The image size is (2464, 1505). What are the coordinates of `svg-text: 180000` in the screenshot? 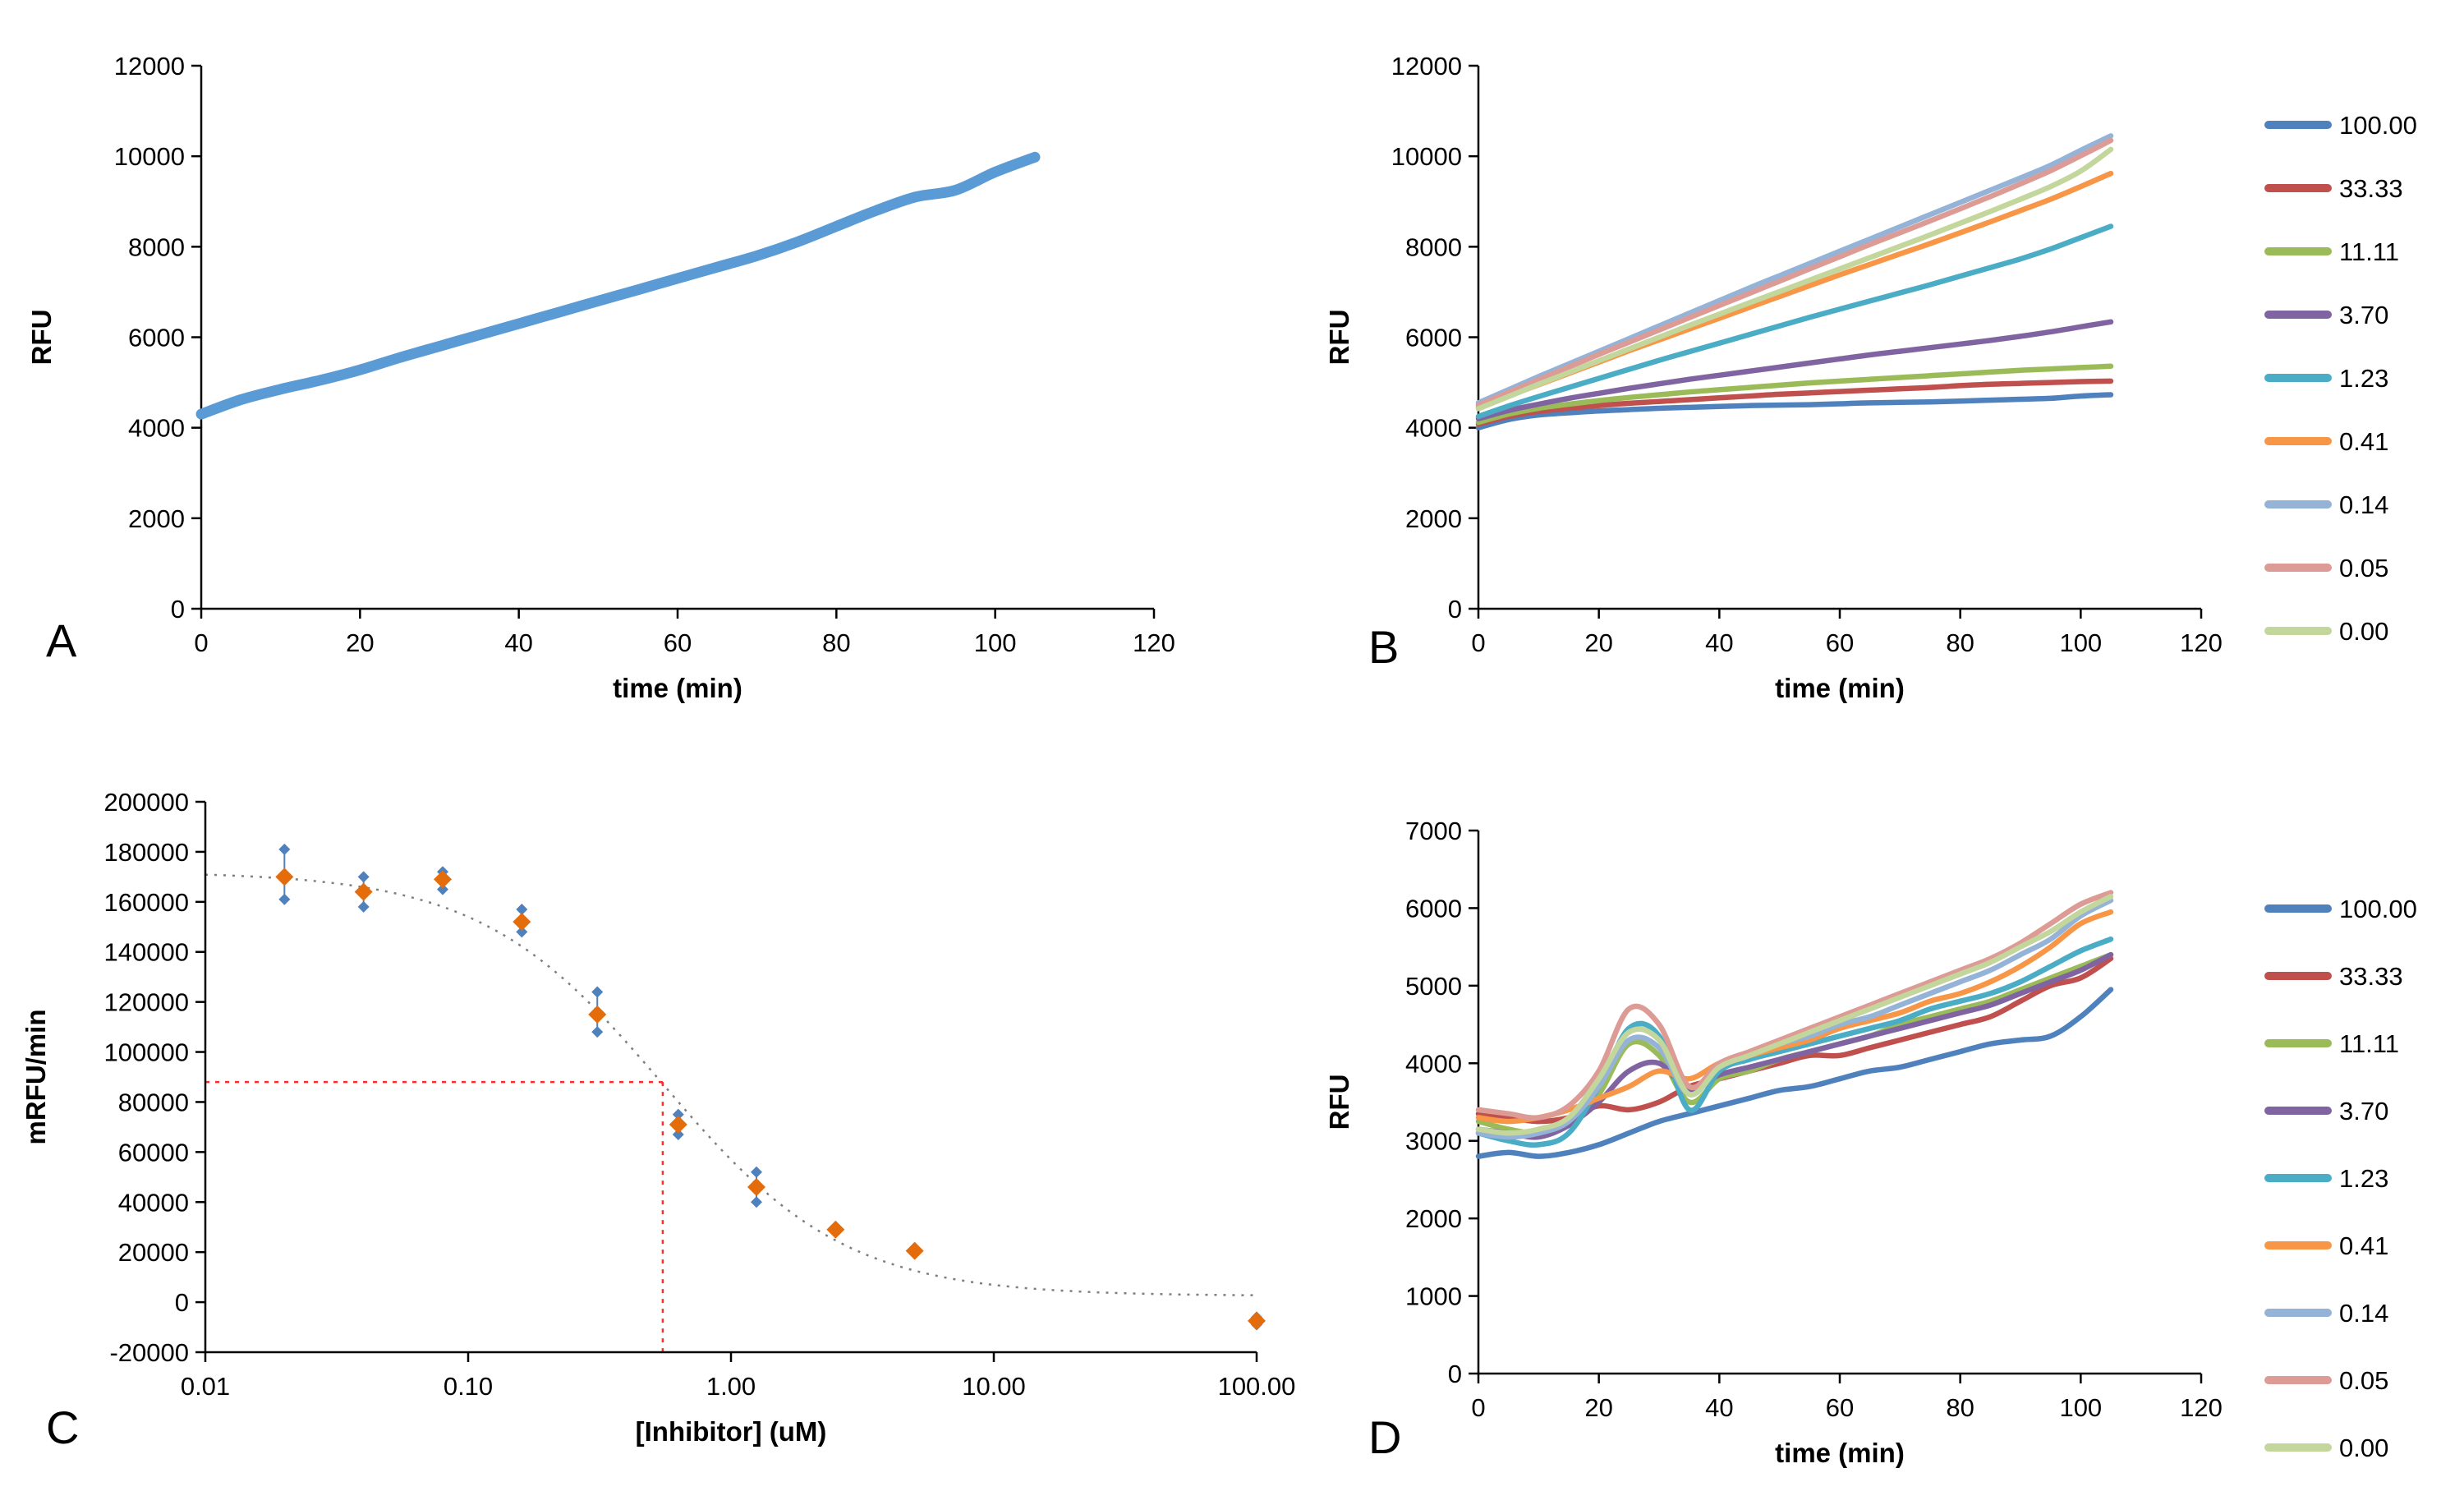 It's located at (146, 852).